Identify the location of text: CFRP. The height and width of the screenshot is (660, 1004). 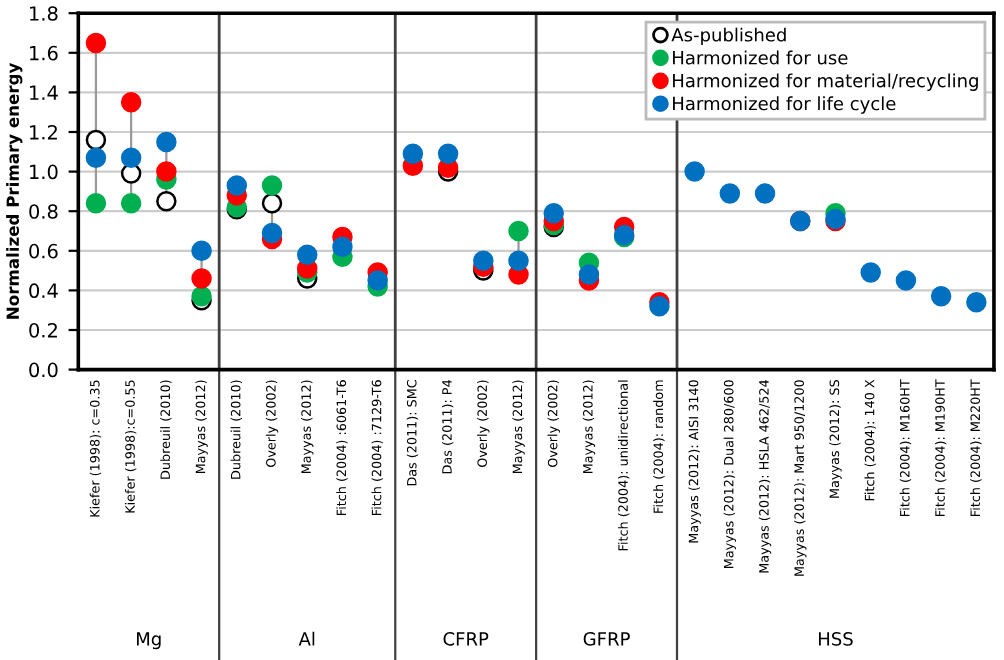
(466, 639).